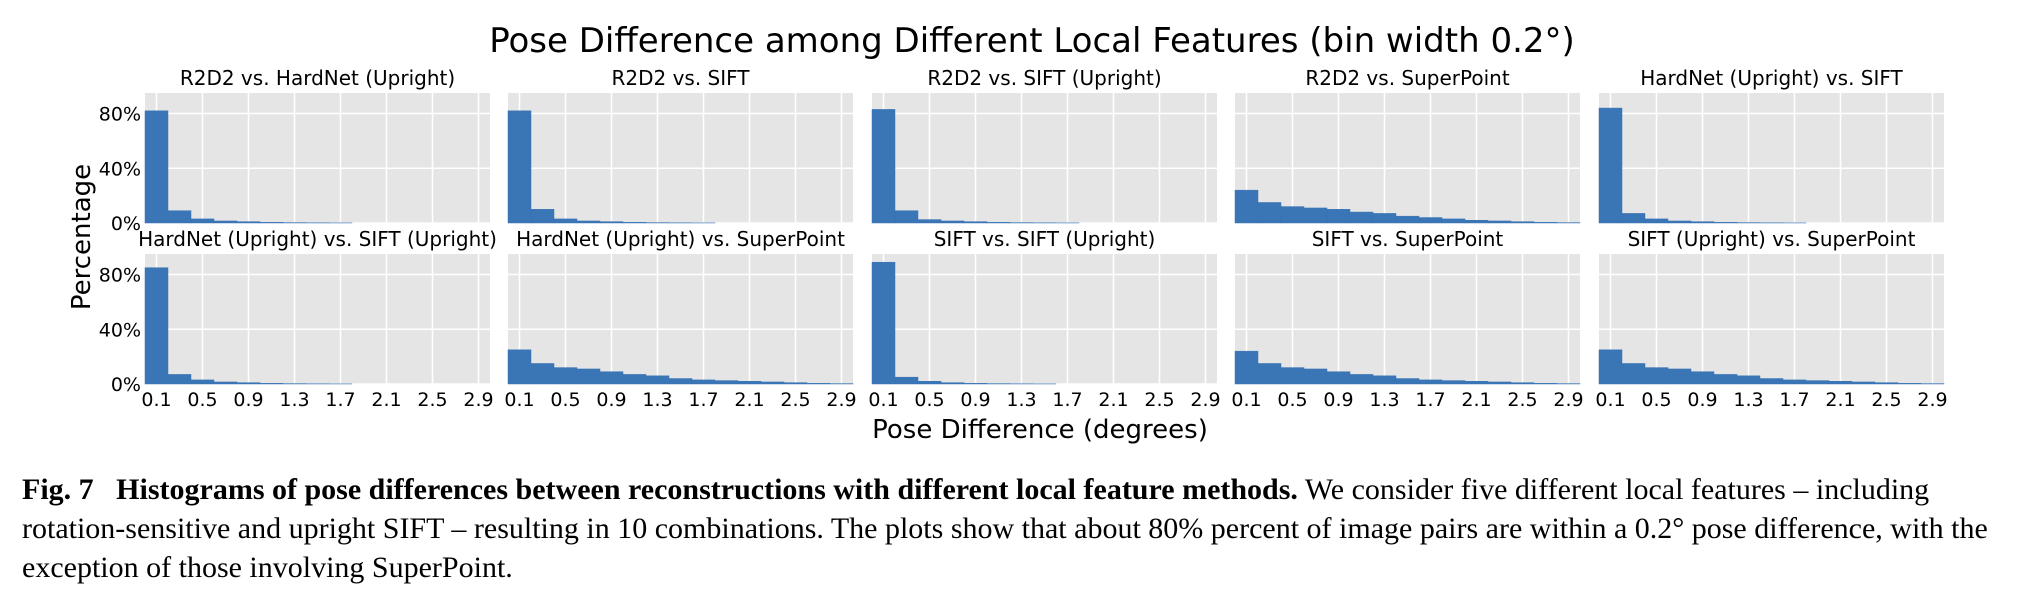 This screenshot has width=2028, height=602. Describe the element at coordinates (680, 78) in the screenshot. I see `panel-title: R2D2 vs. SIFT` at that location.